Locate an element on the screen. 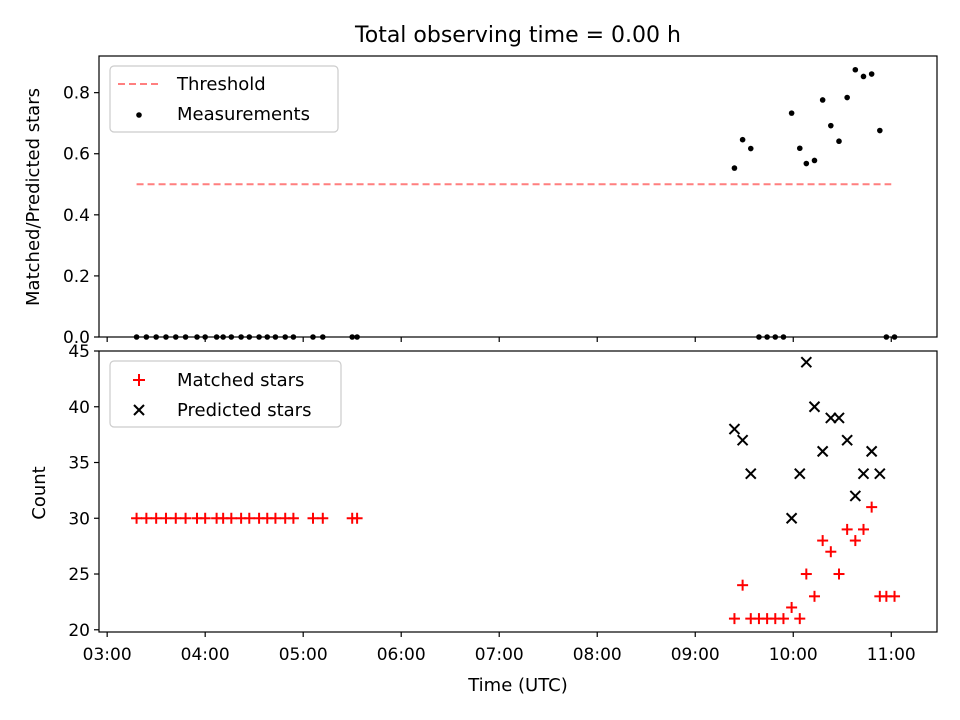 Image resolution: width=960 pixels, height=720 pixels. y-tick-label: 45 is located at coordinates (79, 352).